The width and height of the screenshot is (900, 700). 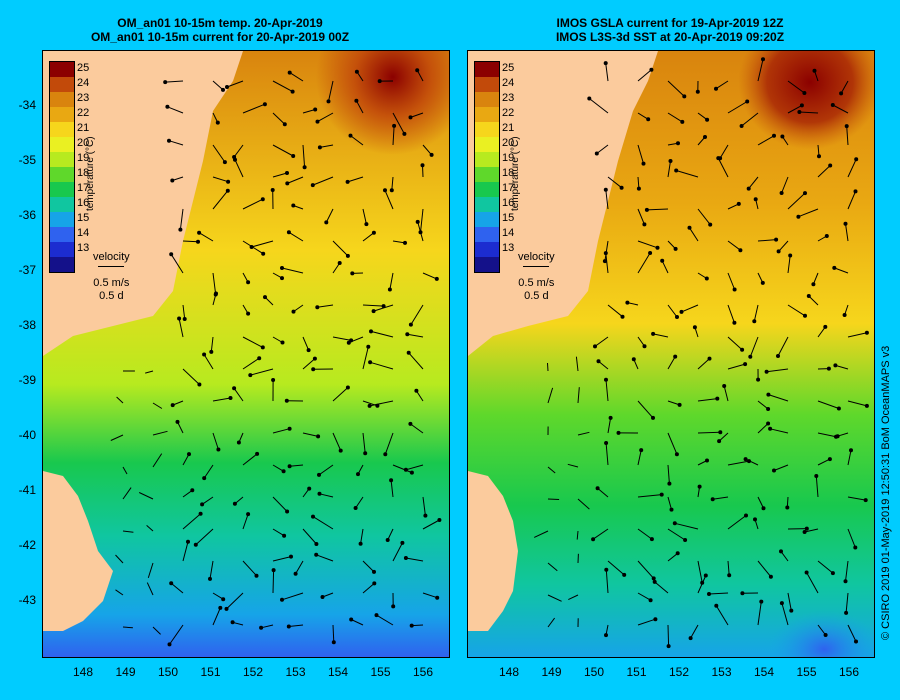 What do you see at coordinates (515, 173) in the screenshot?
I see `colorbar-title: temperature (°C)` at bounding box center [515, 173].